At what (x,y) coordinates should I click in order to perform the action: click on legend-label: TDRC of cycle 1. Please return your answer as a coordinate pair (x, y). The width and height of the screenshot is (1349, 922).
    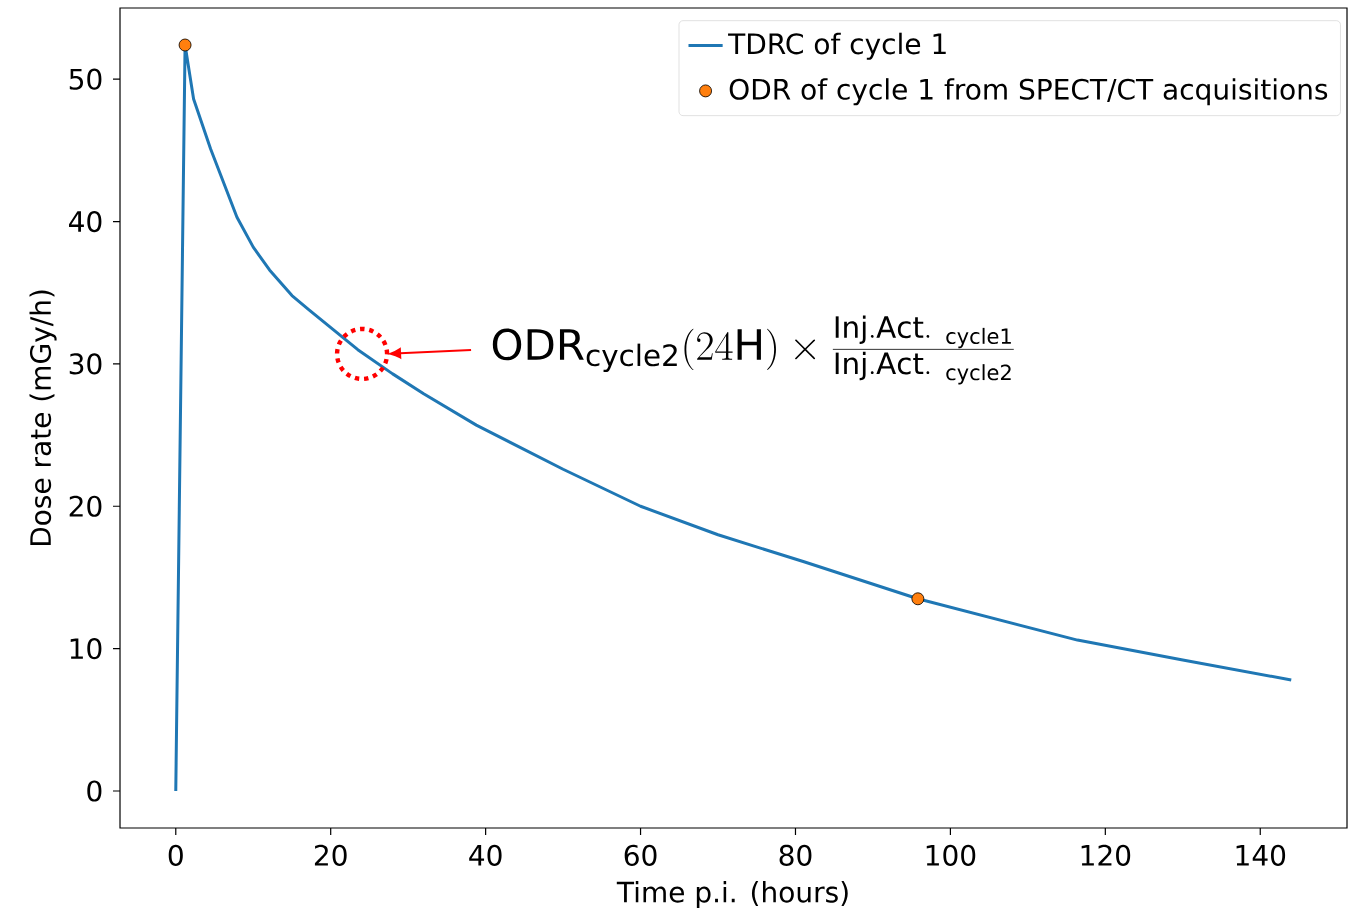
    Looking at the image, I should click on (837, 46).